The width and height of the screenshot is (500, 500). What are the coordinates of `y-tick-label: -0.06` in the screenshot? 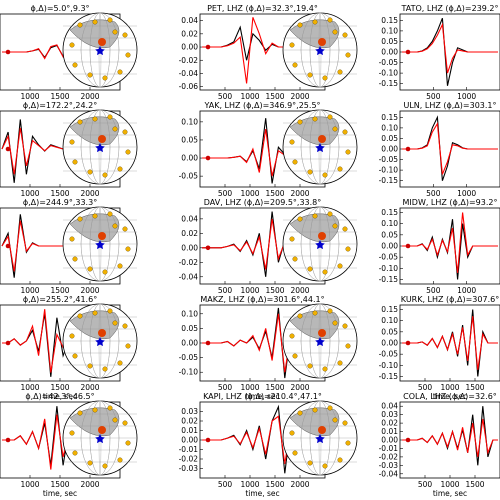 It's located at (189, 86).